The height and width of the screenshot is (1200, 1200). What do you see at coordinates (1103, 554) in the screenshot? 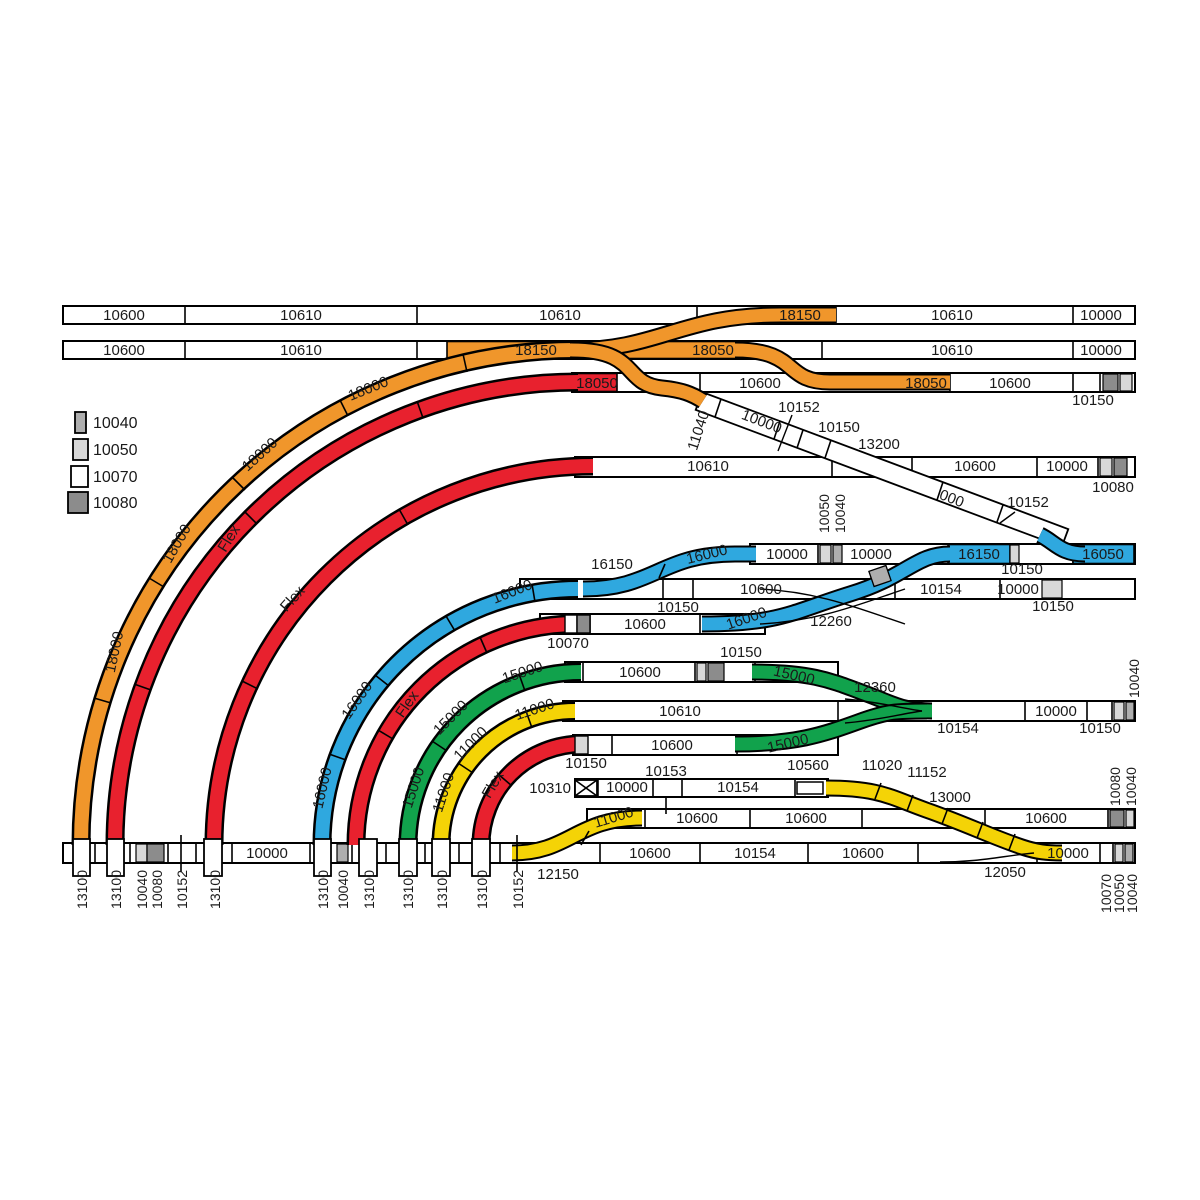
I see `piece-label: 16050` at bounding box center [1103, 554].